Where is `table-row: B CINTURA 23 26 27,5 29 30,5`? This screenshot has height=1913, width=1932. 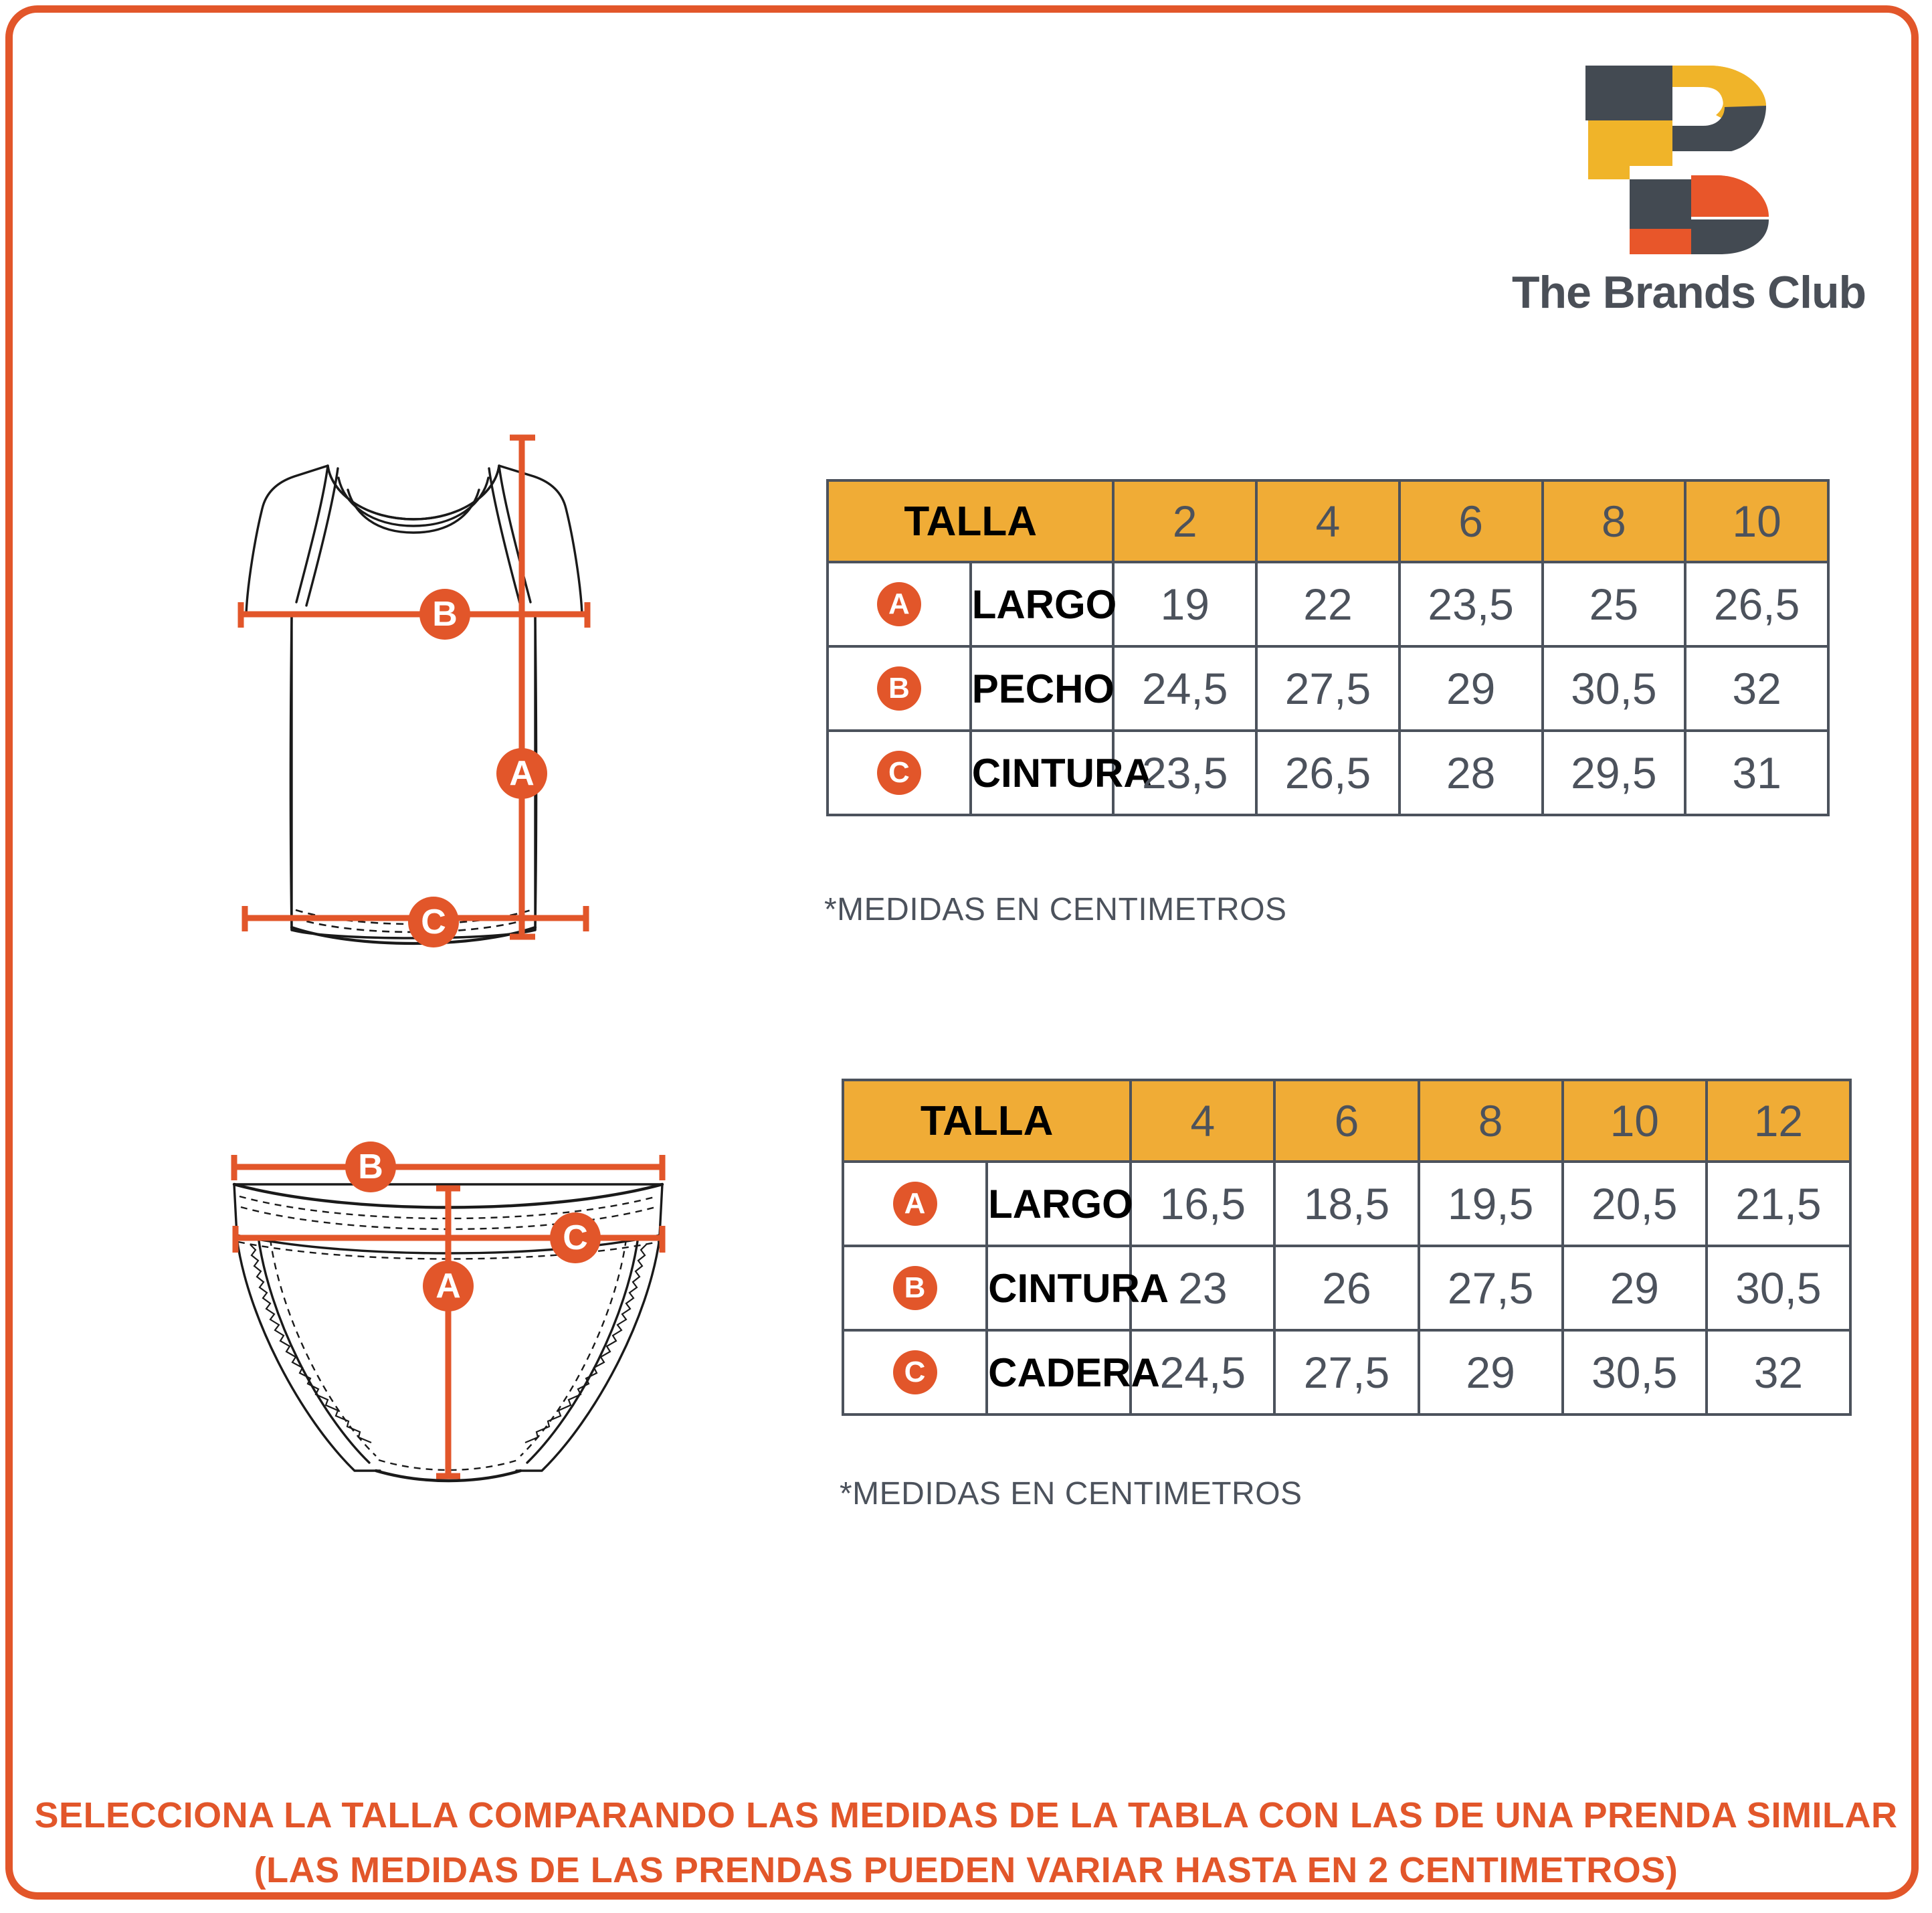 table-row: B CINTURA 23 26 27,5 29 30,5 is located at coordinates (1346, 1288).